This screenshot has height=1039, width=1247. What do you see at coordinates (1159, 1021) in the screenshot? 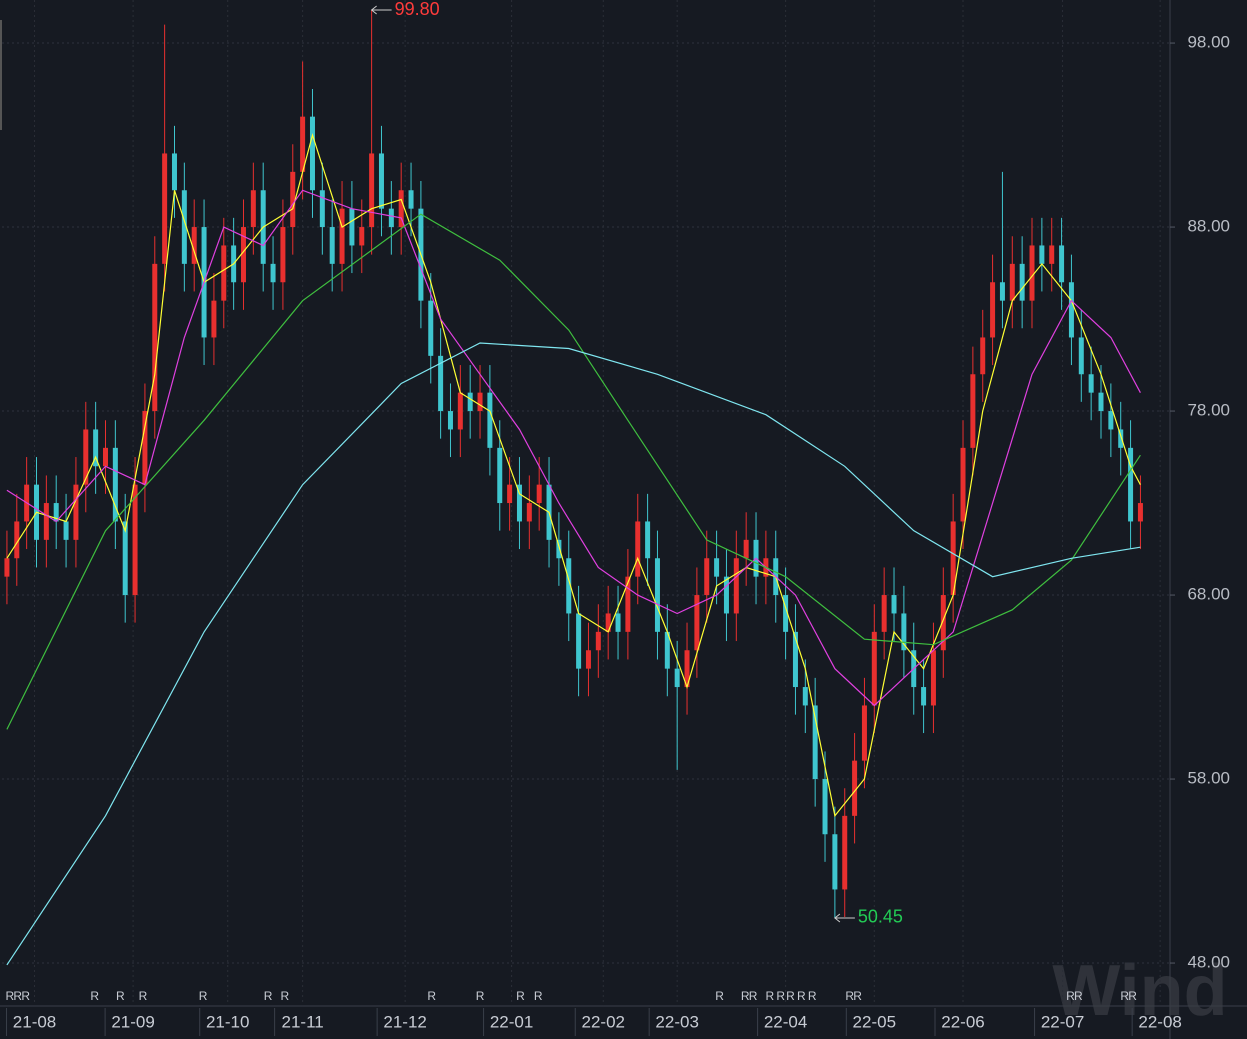
I see `x-tick-label: 22-08` at bounding box center [1159, 1021].